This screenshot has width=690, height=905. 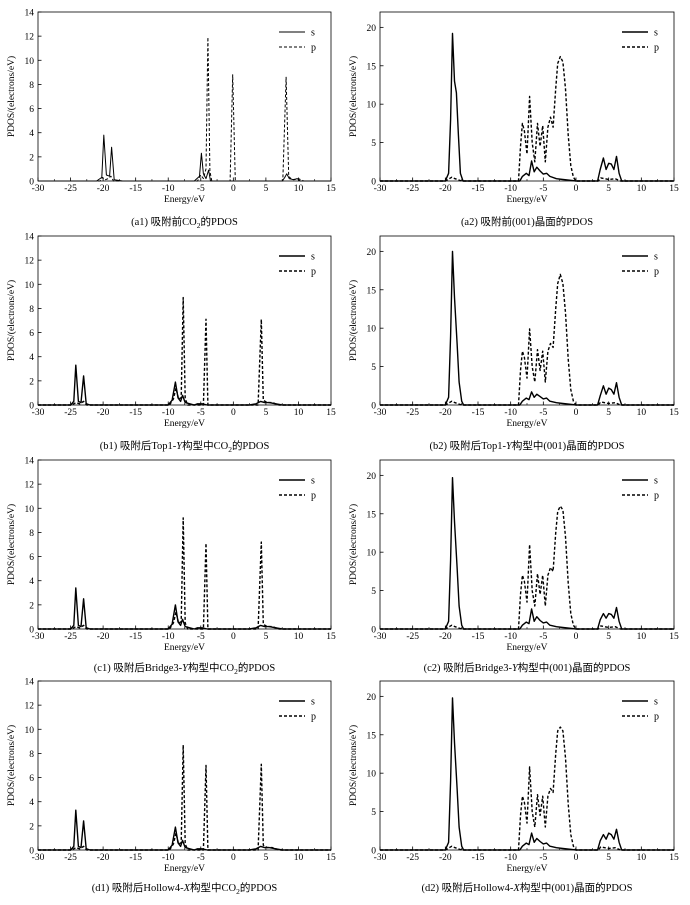 What do you see at coordinates (185, 888) in the screenshot?
I see `panel-caption: (d1) 吸附后Hollow4-X构型中CO2的PDOS` at bounding box center [185, 888].